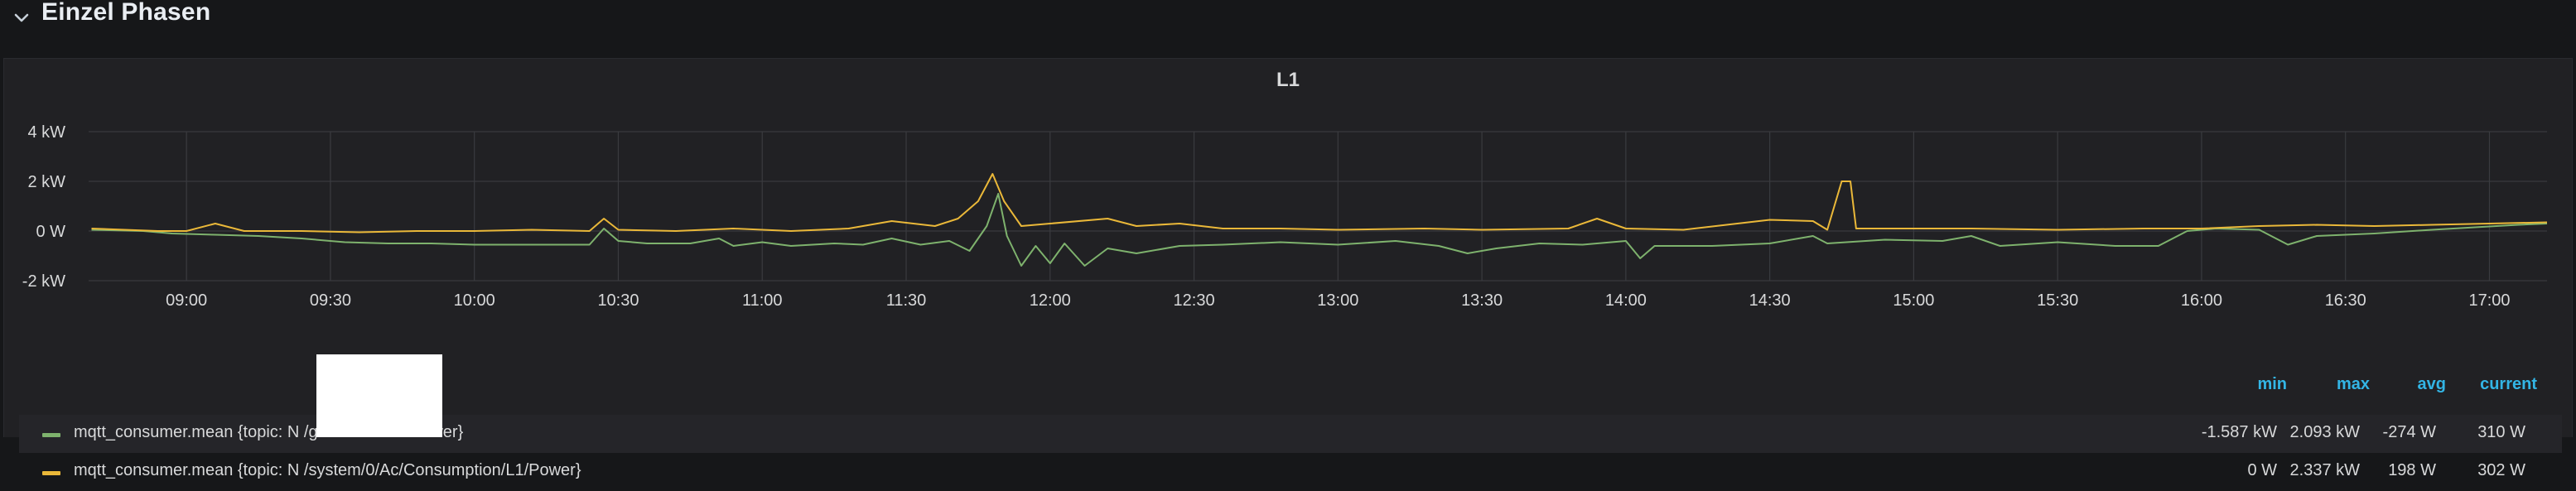 This screenshot has height=491, width=2576. I want to click on legend-avg: 198 W, so click(2412, 470).